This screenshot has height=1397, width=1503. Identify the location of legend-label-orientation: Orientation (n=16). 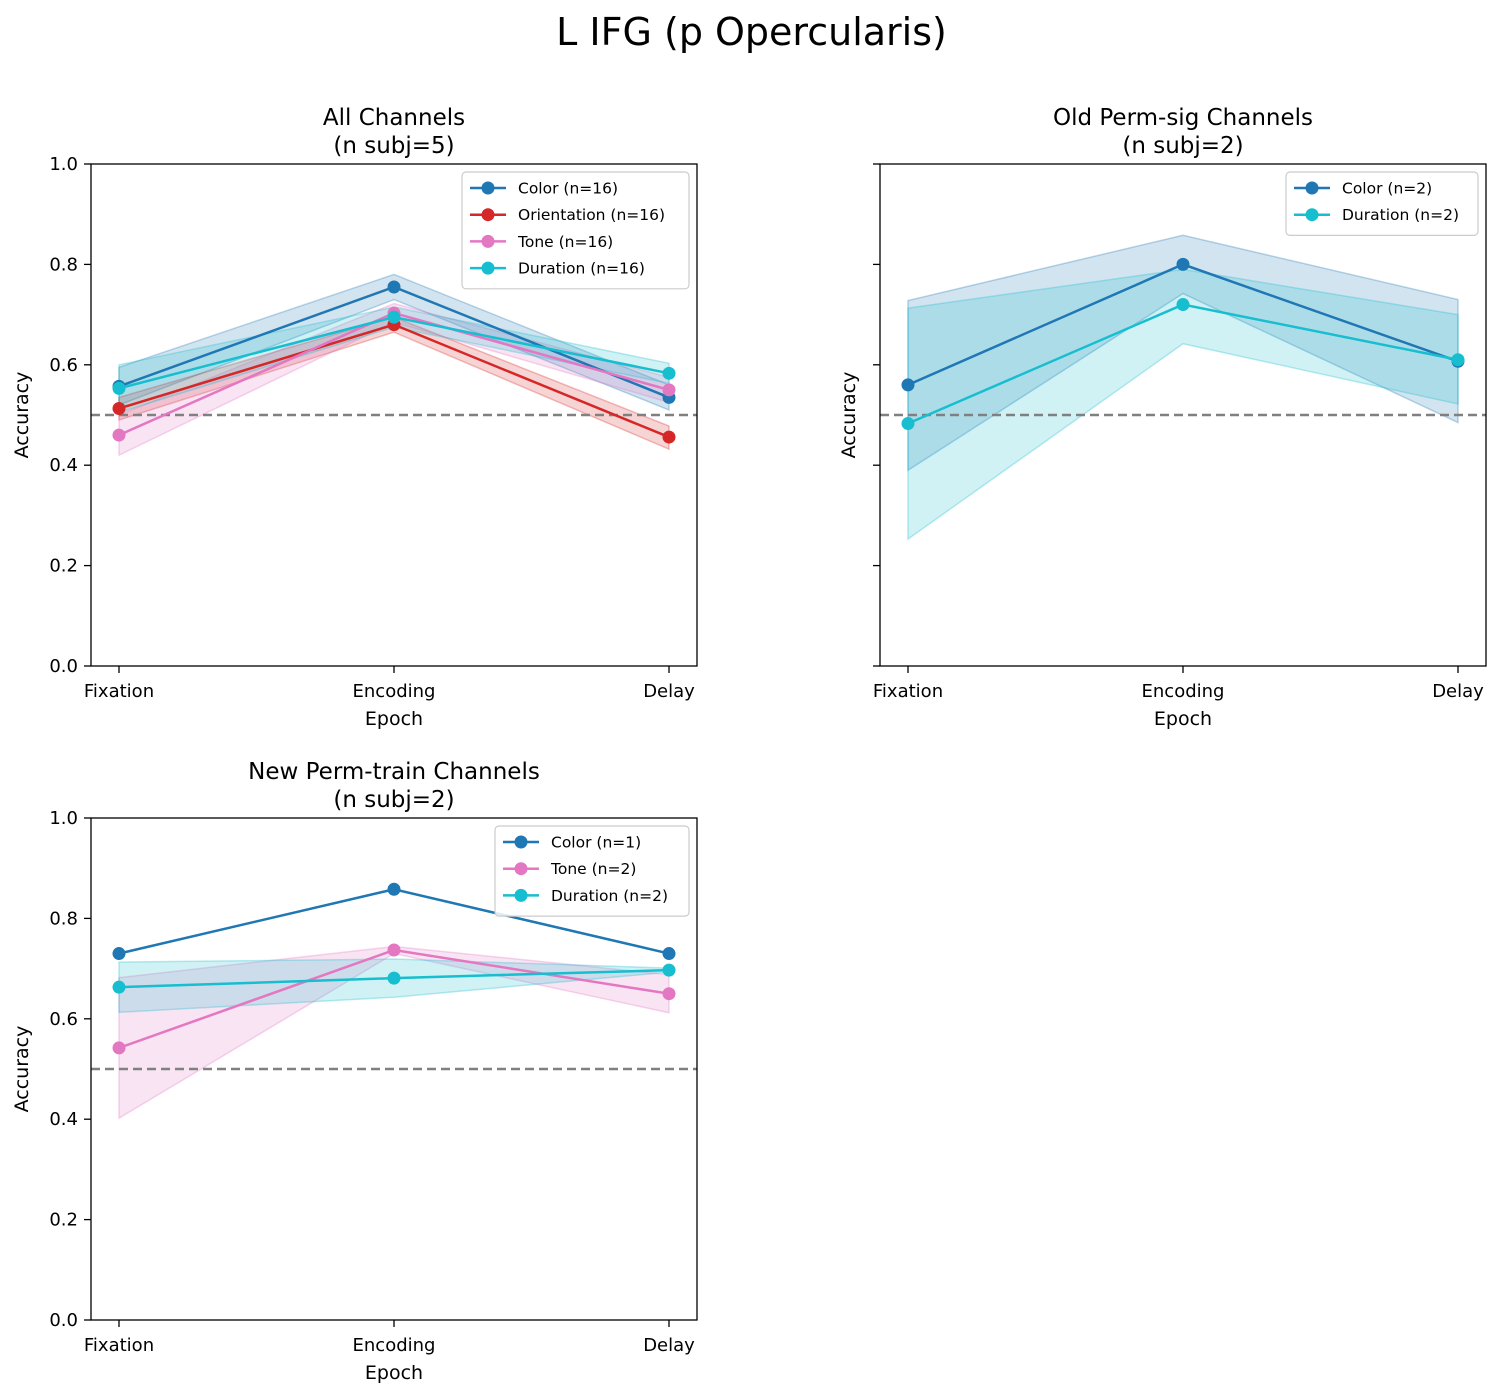
(591, 215).